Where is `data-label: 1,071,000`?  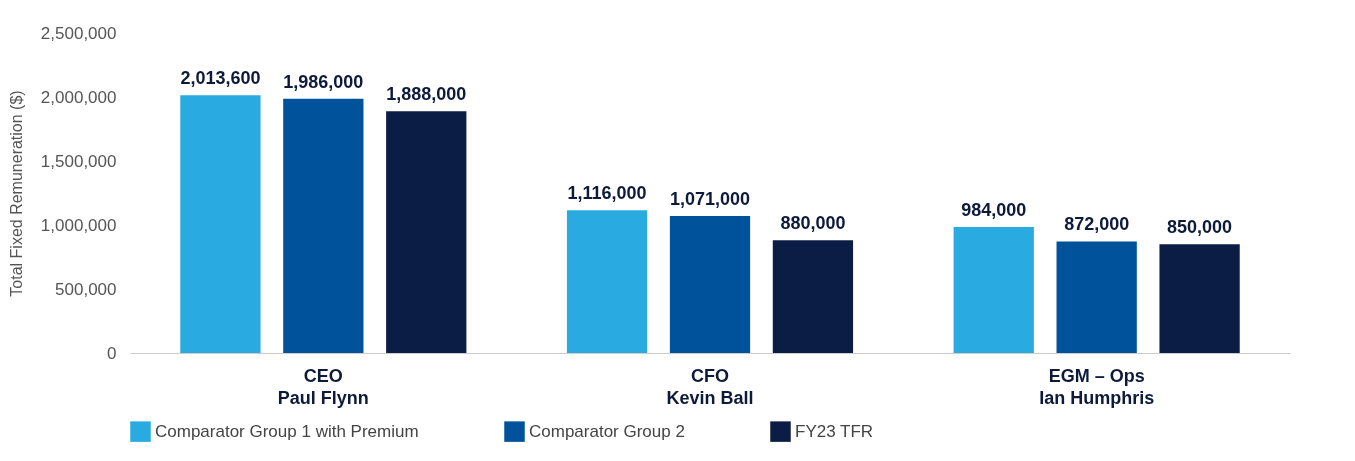 data-label: 1,071,000 is located at coordinates (710, 198).